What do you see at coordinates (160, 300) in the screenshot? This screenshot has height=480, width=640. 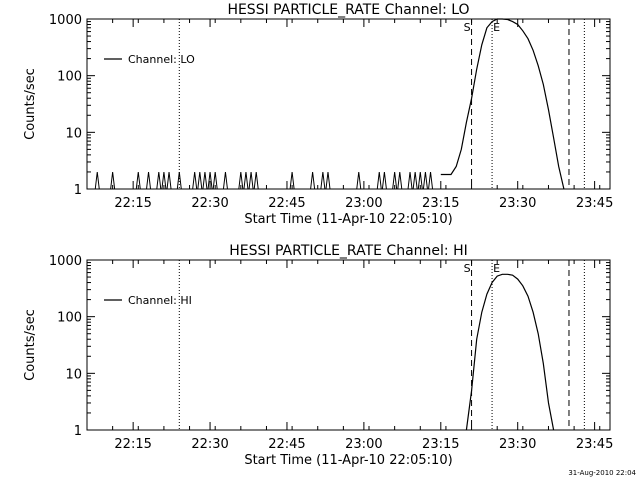 I see `legend-label: Channel: HI` at bounding box center [160, 300].